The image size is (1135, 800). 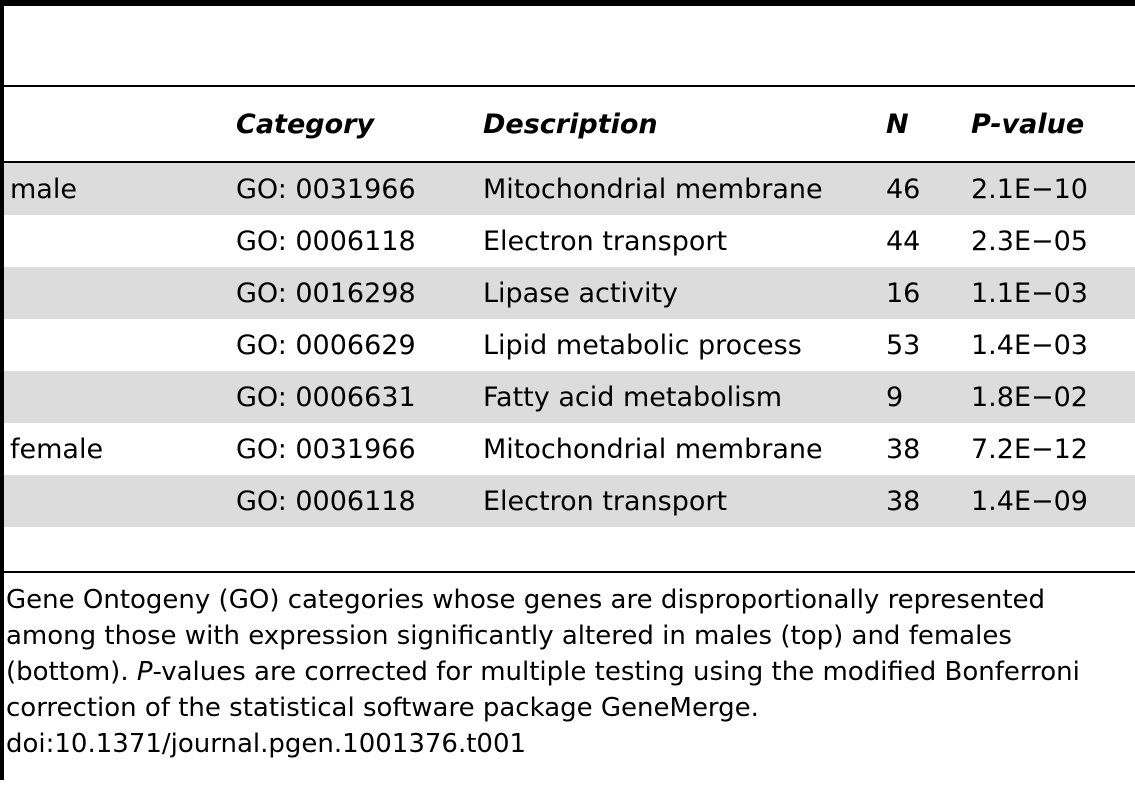 I want to click on cell-p-value: 7.2E−12, so click(x=1029, y=449).